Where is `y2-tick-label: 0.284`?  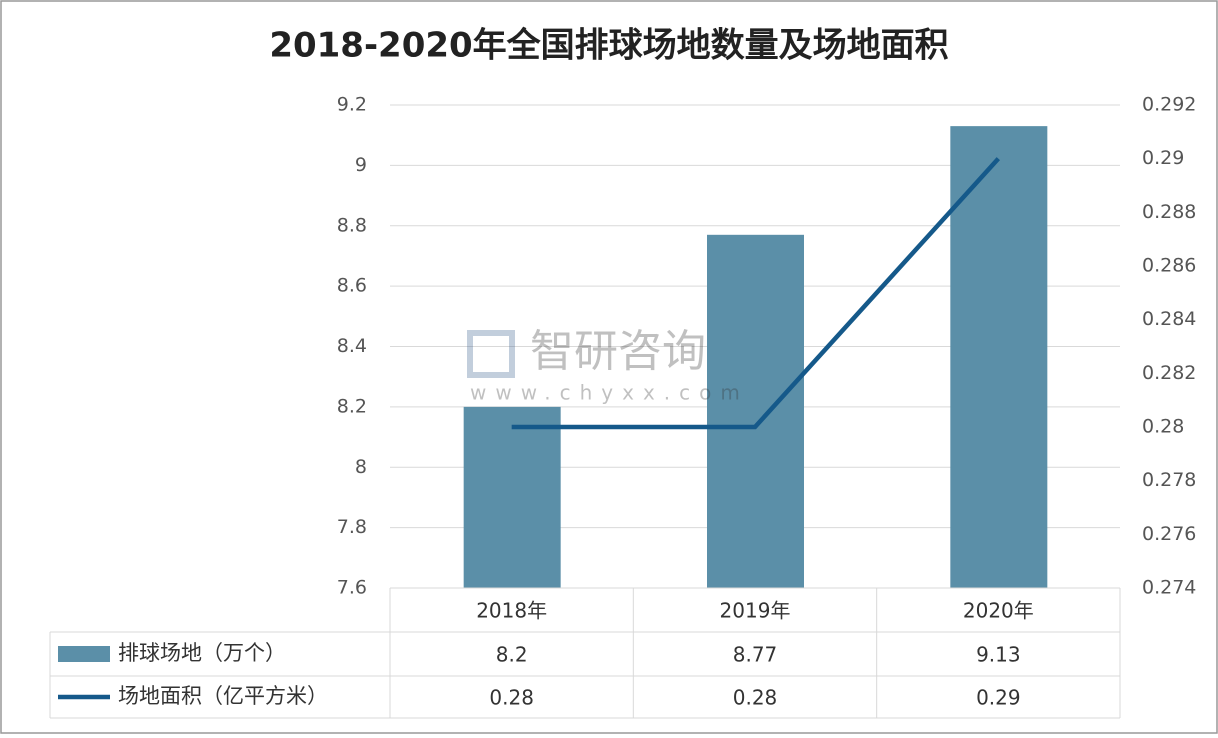 y2-tick-label: 0.284 is located at coordinates (1169, 319).